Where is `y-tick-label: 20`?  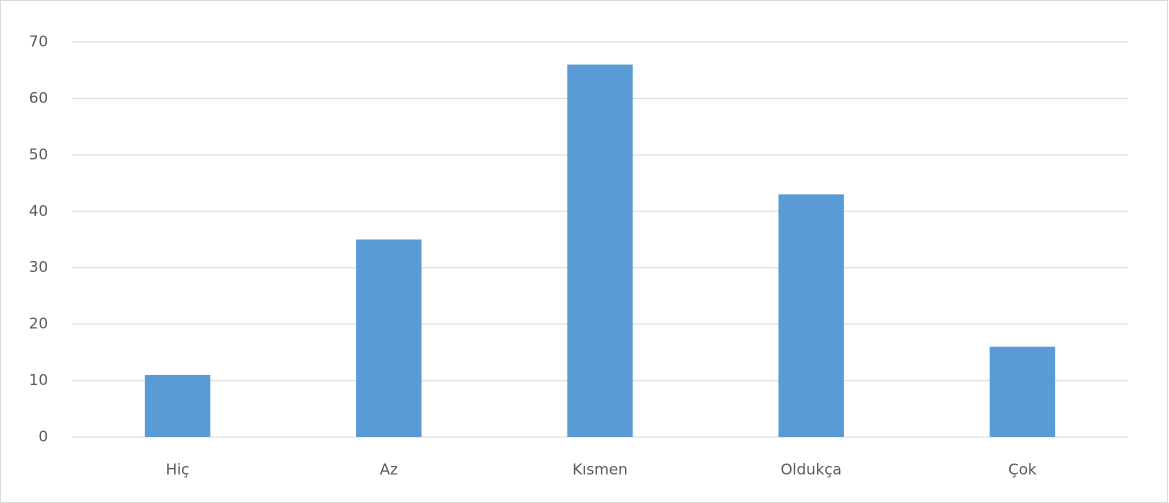 y-tick-label: 20 is located at coordinates (38, 324).